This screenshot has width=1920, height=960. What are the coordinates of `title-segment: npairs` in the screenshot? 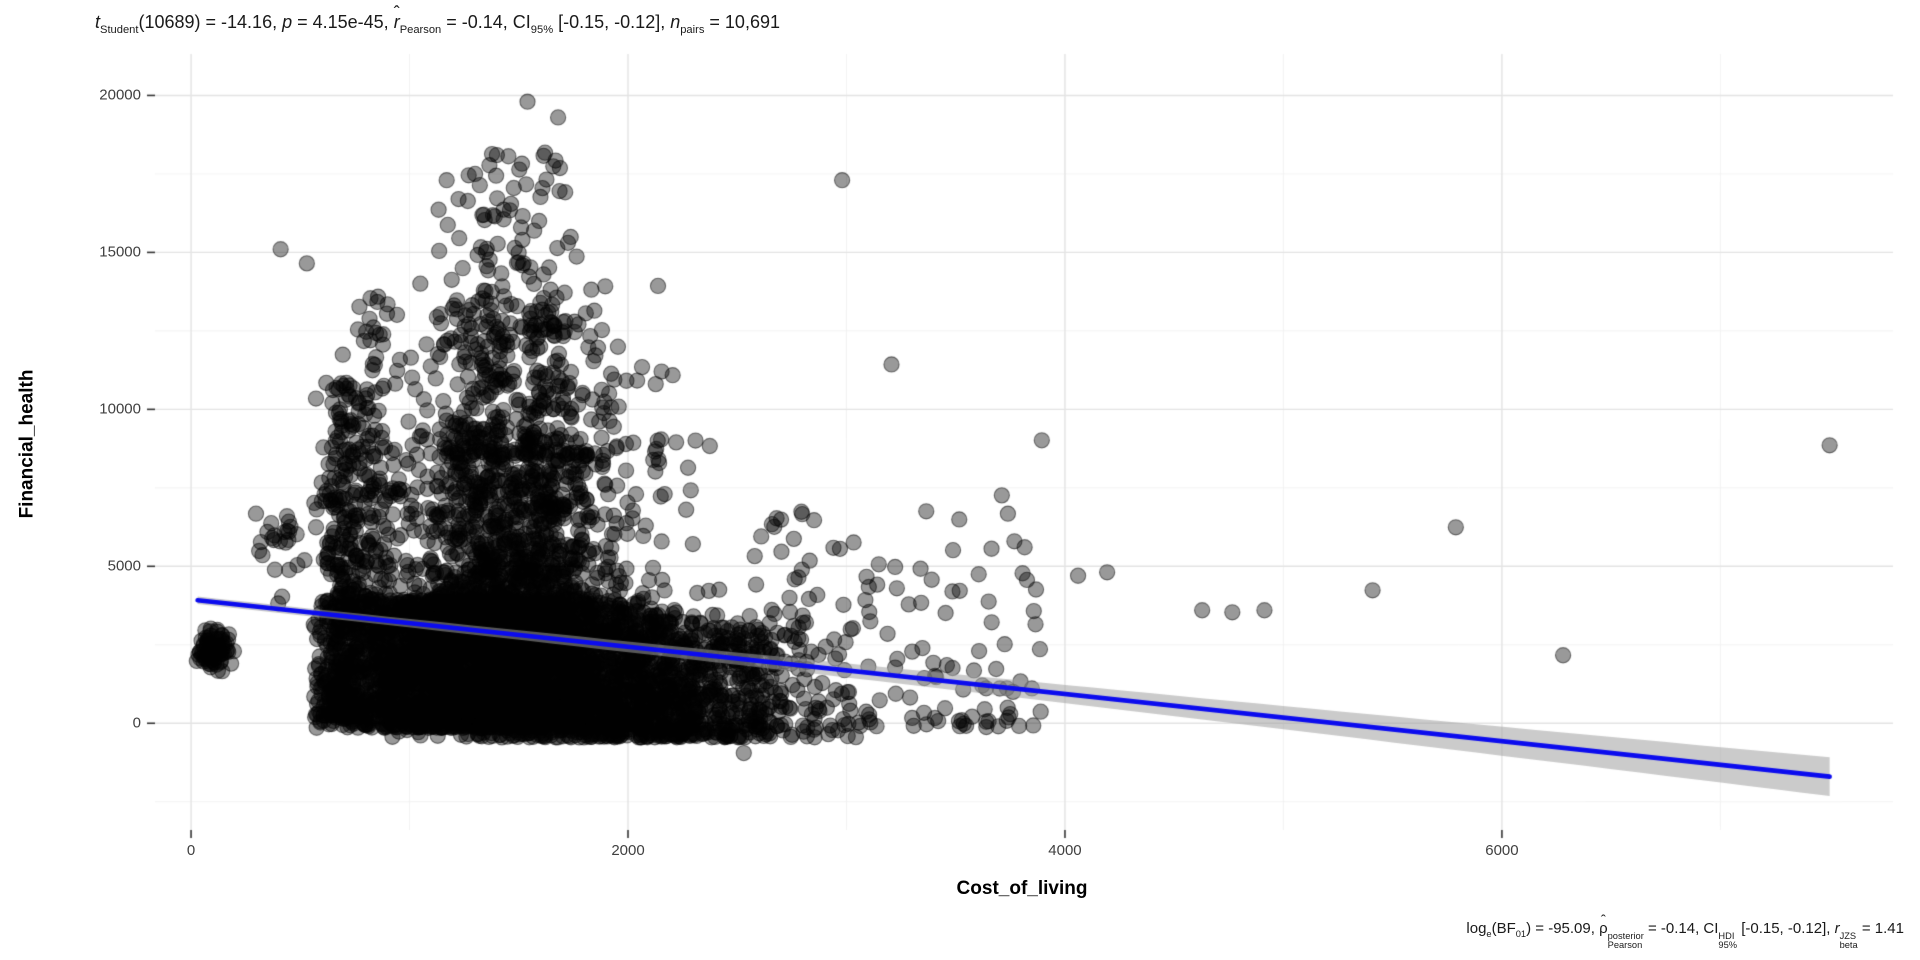 It's located at (687, 24).